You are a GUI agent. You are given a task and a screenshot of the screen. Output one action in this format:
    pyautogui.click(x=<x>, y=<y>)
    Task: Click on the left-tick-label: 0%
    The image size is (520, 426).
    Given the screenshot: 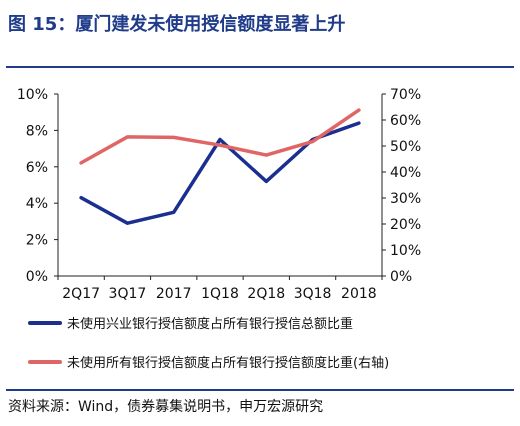 What is the action you would take?
    pyautogui.click(x=37, y=277)
    